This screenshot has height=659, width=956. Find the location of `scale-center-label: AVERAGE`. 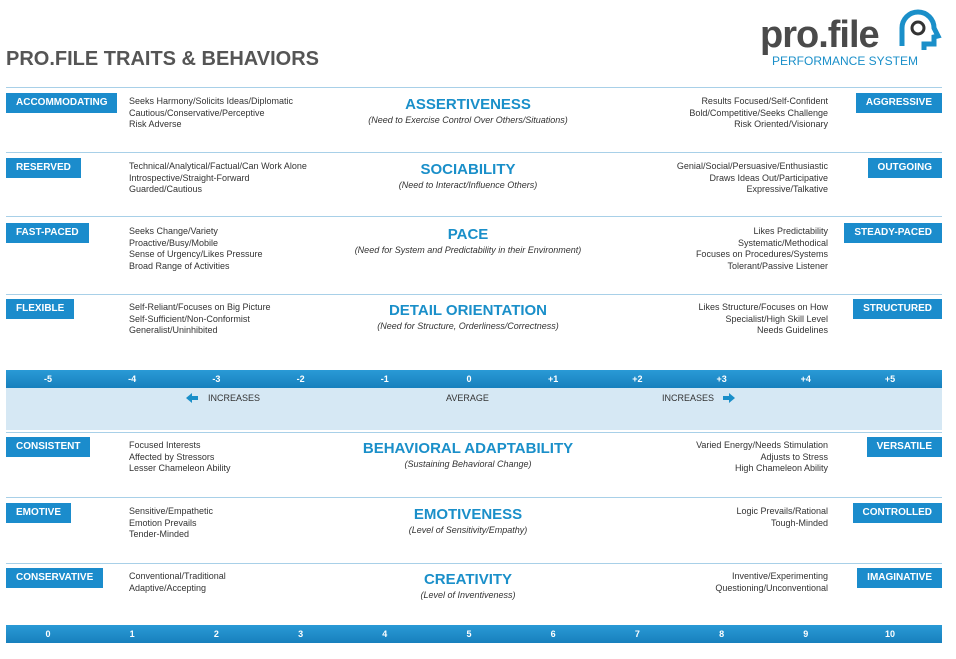

scale-center-label: AVERAGE is located at coordinates (467, 398).